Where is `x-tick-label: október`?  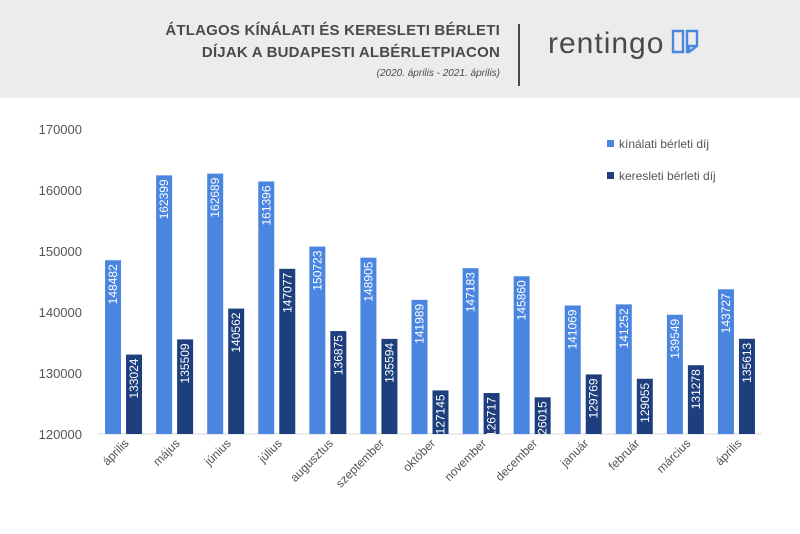
x-tick-label: október is located at coordinates (419, 455).